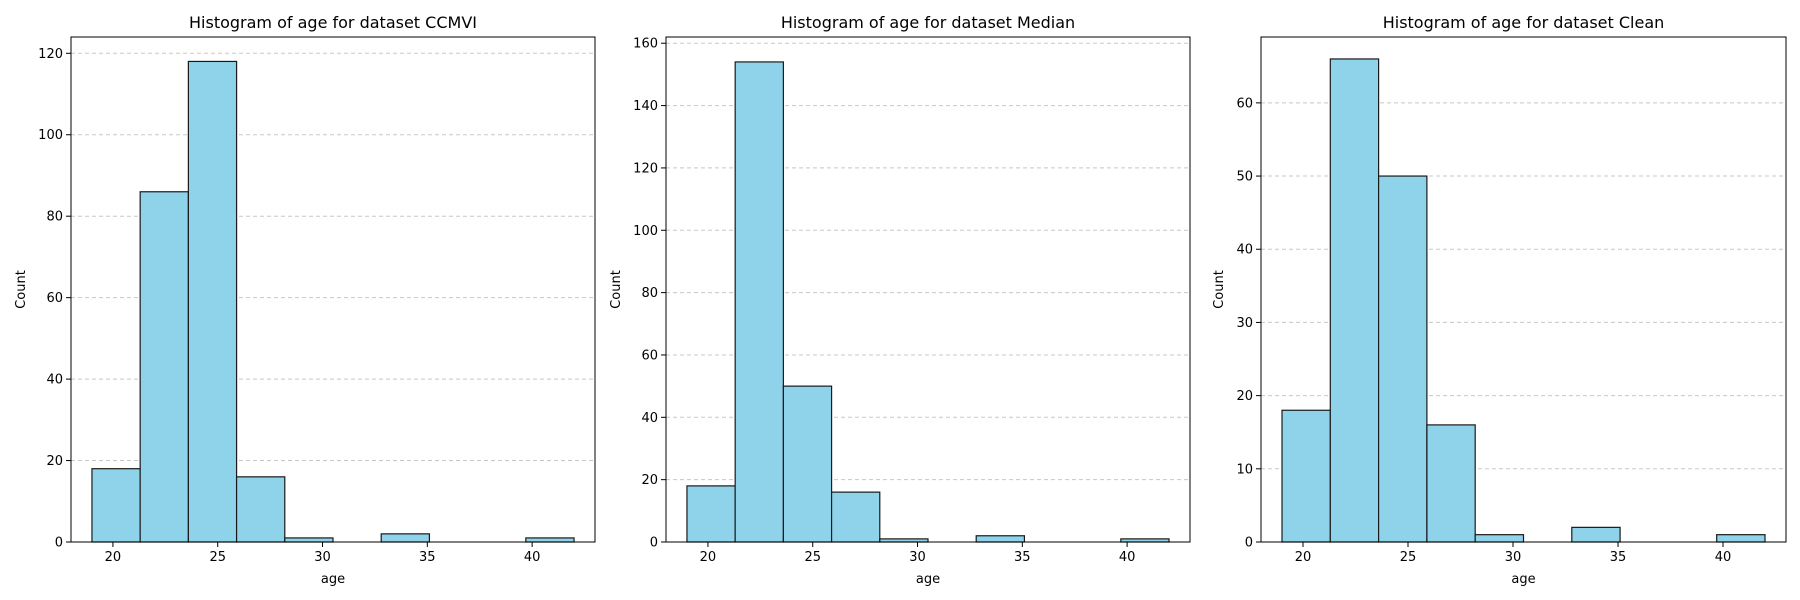  What do you see at coordinates (1244, 469) in the screenshot?
I see `y-tick-label: 10` at bounding box center [1244, 469].